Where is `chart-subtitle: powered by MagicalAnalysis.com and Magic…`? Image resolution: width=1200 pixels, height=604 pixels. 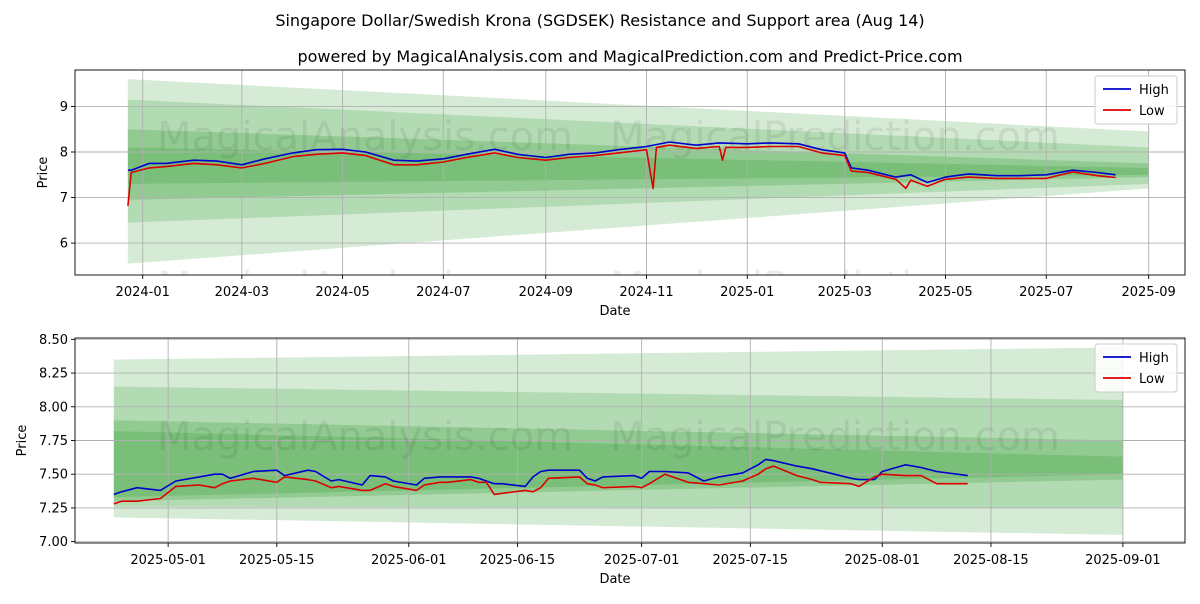
chart-subtitle: powered by MagicalAnalysis.com and Magic… is located at coordinates (629, 56).